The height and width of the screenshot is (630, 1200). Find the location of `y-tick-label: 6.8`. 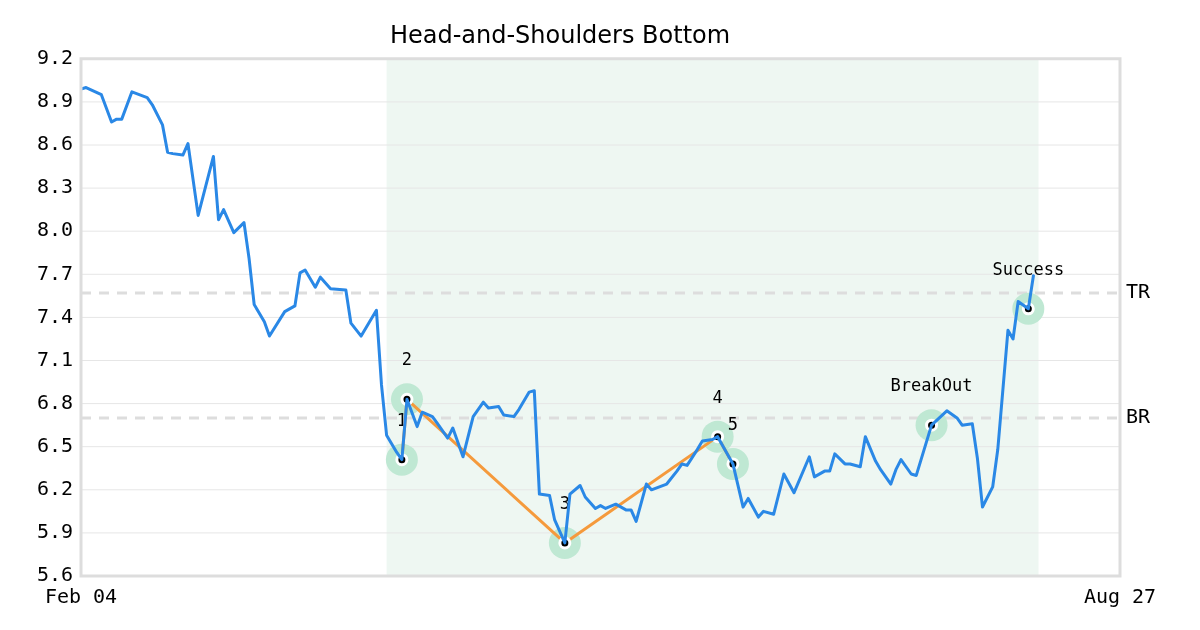

y-tick-label: 6.8 is located at coordinates (54, 401).